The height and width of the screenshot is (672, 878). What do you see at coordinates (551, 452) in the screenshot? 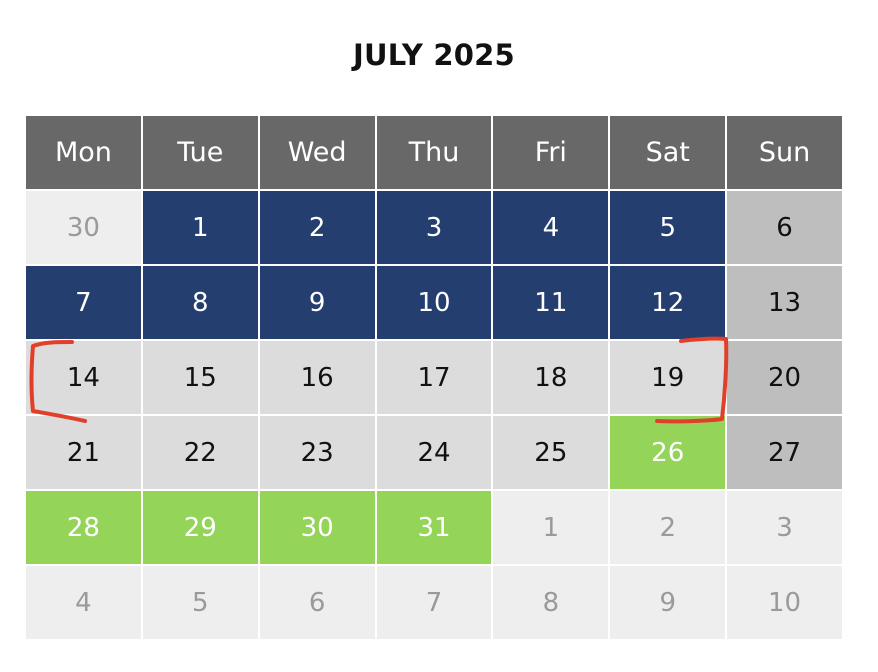
I see `day-cell: 25` at bounding box center [551, 452].